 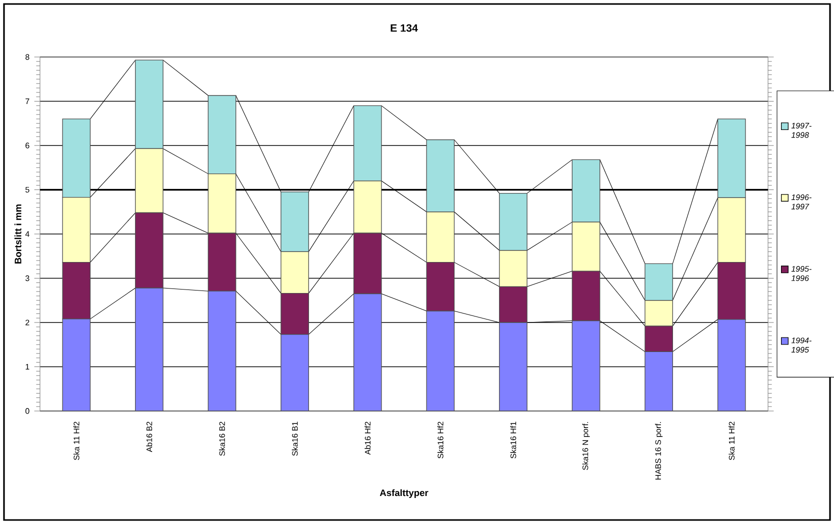 I want to click on legend-label: 1997-1998, so click(x=801, y=130).